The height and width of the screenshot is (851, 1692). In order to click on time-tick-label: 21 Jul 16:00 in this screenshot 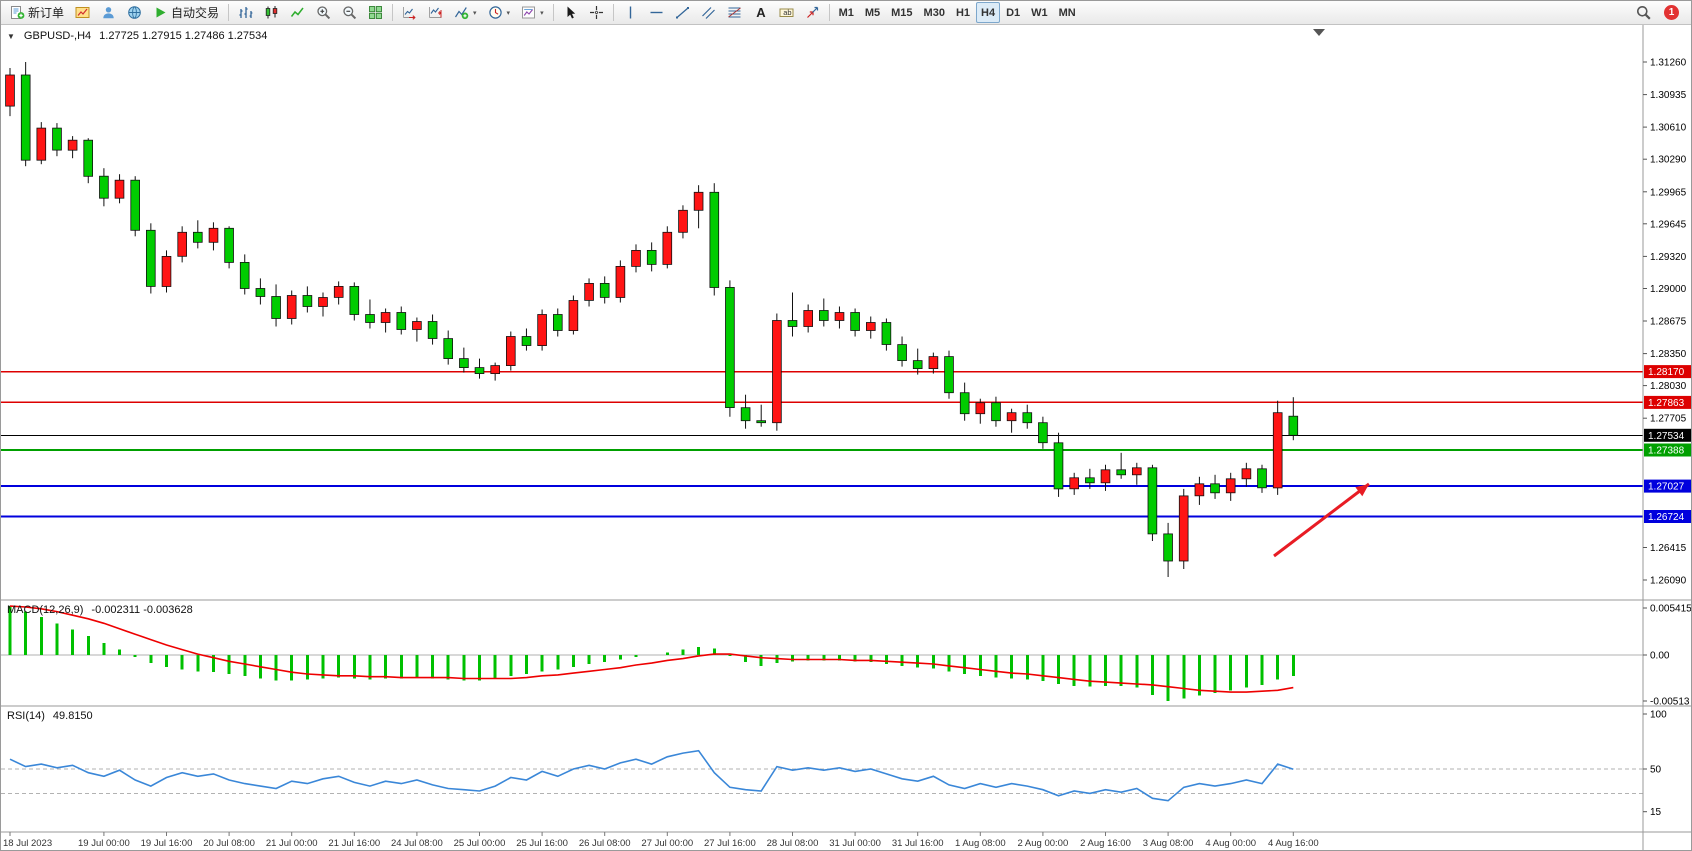, I will do `click(354, 843)`.